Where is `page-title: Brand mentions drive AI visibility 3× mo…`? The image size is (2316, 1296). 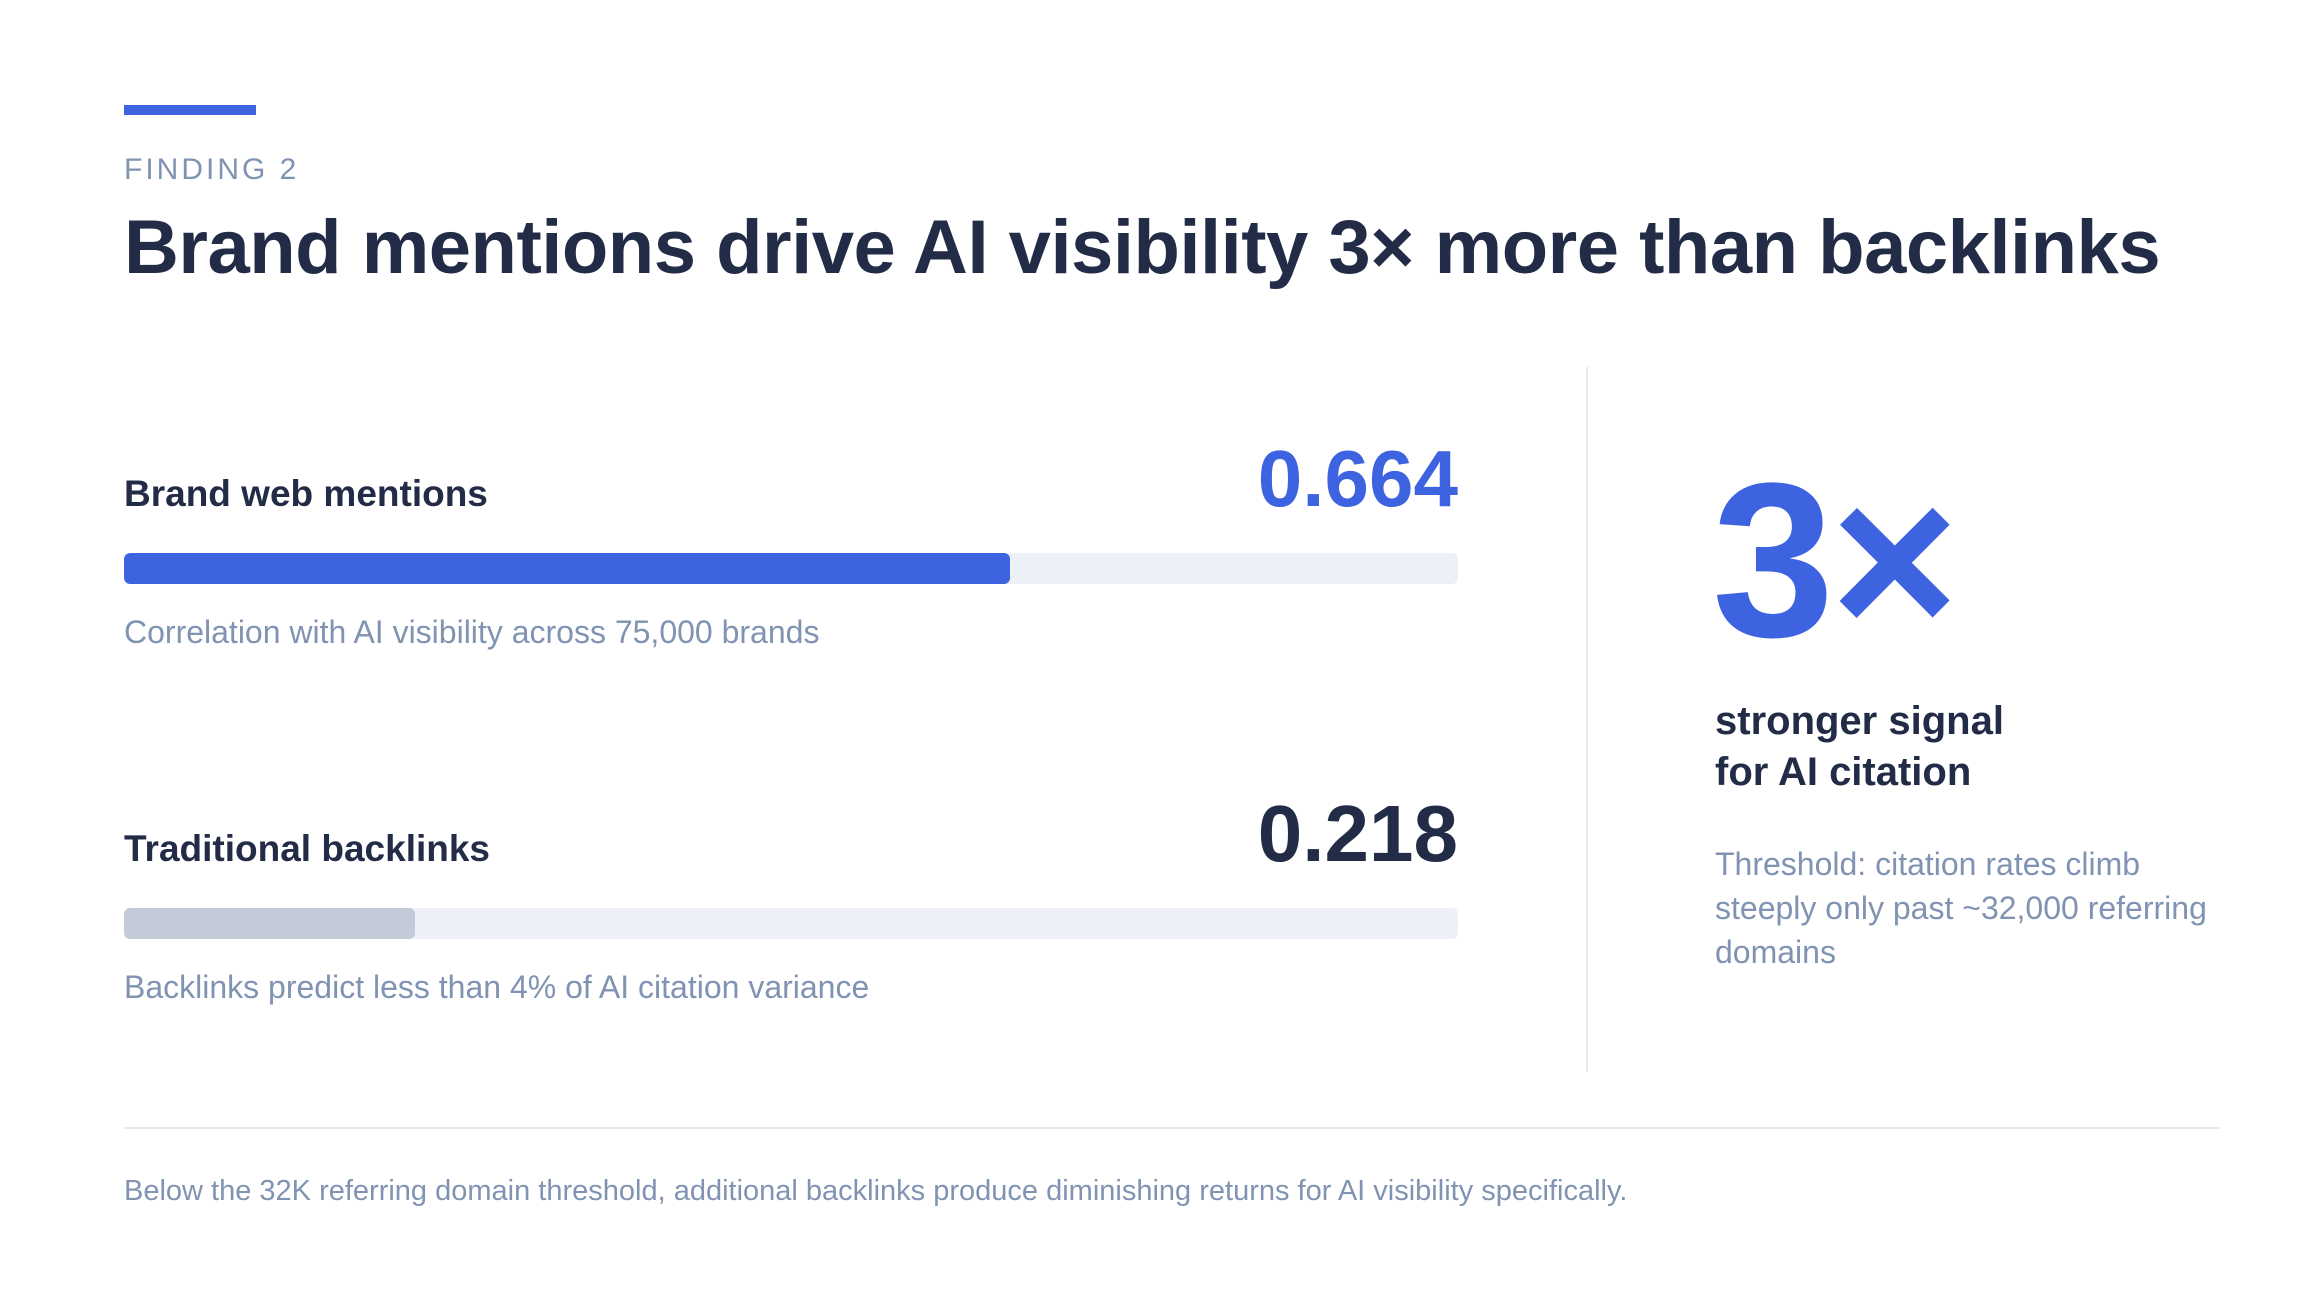 page-title: Brand mentions drive AI visibility 3× mo… is located at coordinates (1142, 247).